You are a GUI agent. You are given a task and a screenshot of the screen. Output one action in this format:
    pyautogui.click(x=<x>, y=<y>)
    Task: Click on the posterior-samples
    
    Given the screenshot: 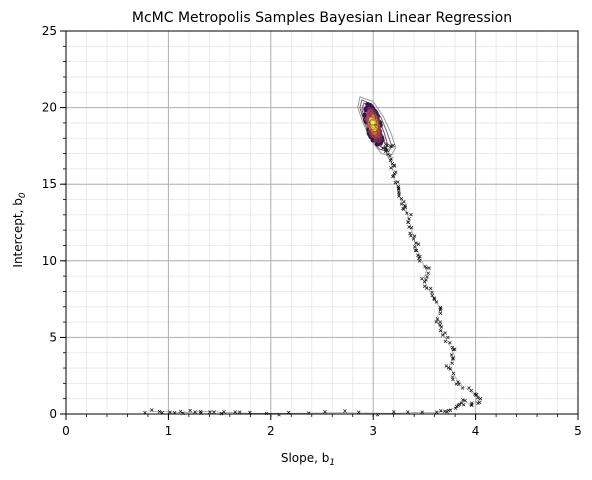 What is the action you would take?
    pyautogui.click(x=373, y=124)
    